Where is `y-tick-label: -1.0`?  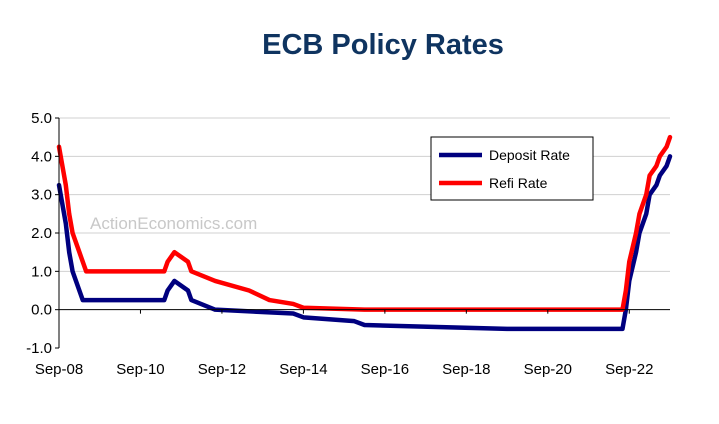 y-tick-label: -1.0 is located at coordinates (39, 348).